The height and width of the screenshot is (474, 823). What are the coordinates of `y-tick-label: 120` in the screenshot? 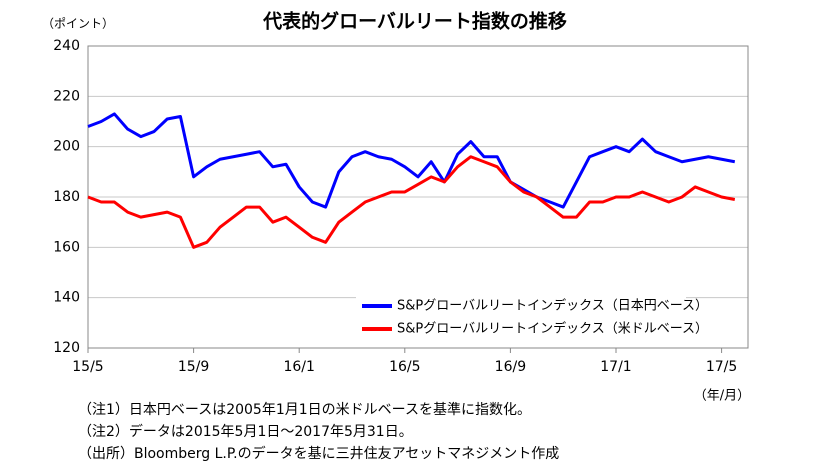 It's located at (66, 348).